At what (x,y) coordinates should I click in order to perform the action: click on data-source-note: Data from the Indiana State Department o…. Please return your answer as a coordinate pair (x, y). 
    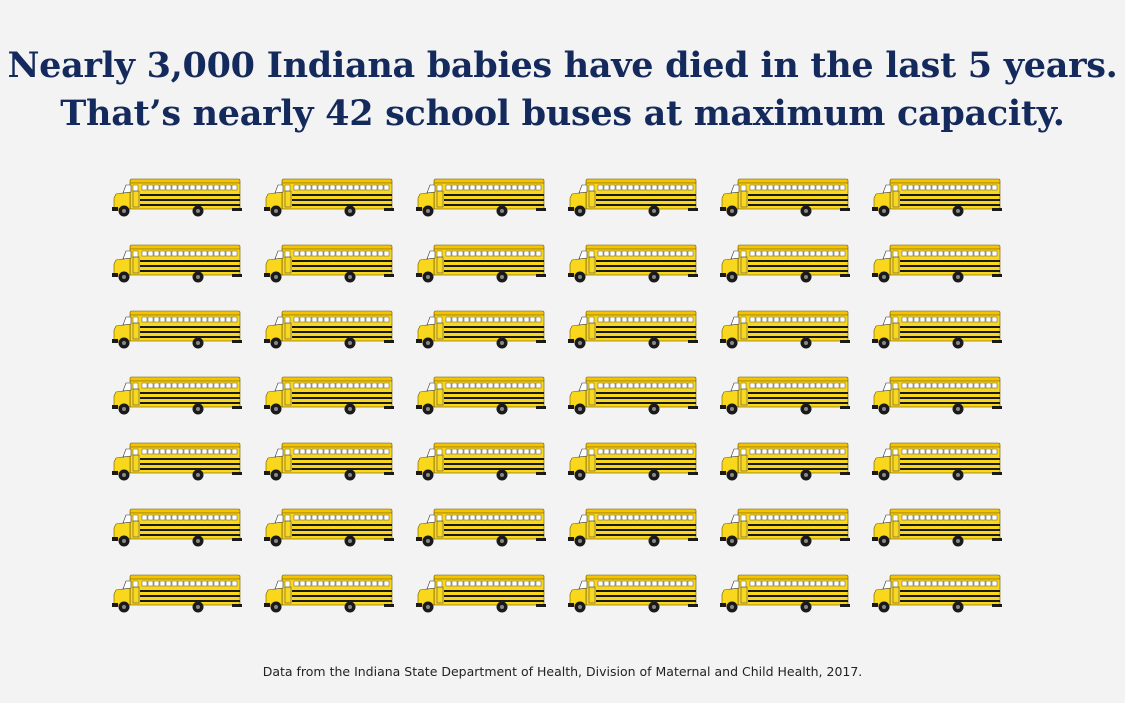
    Looking at the image, I should click on (562, 671).